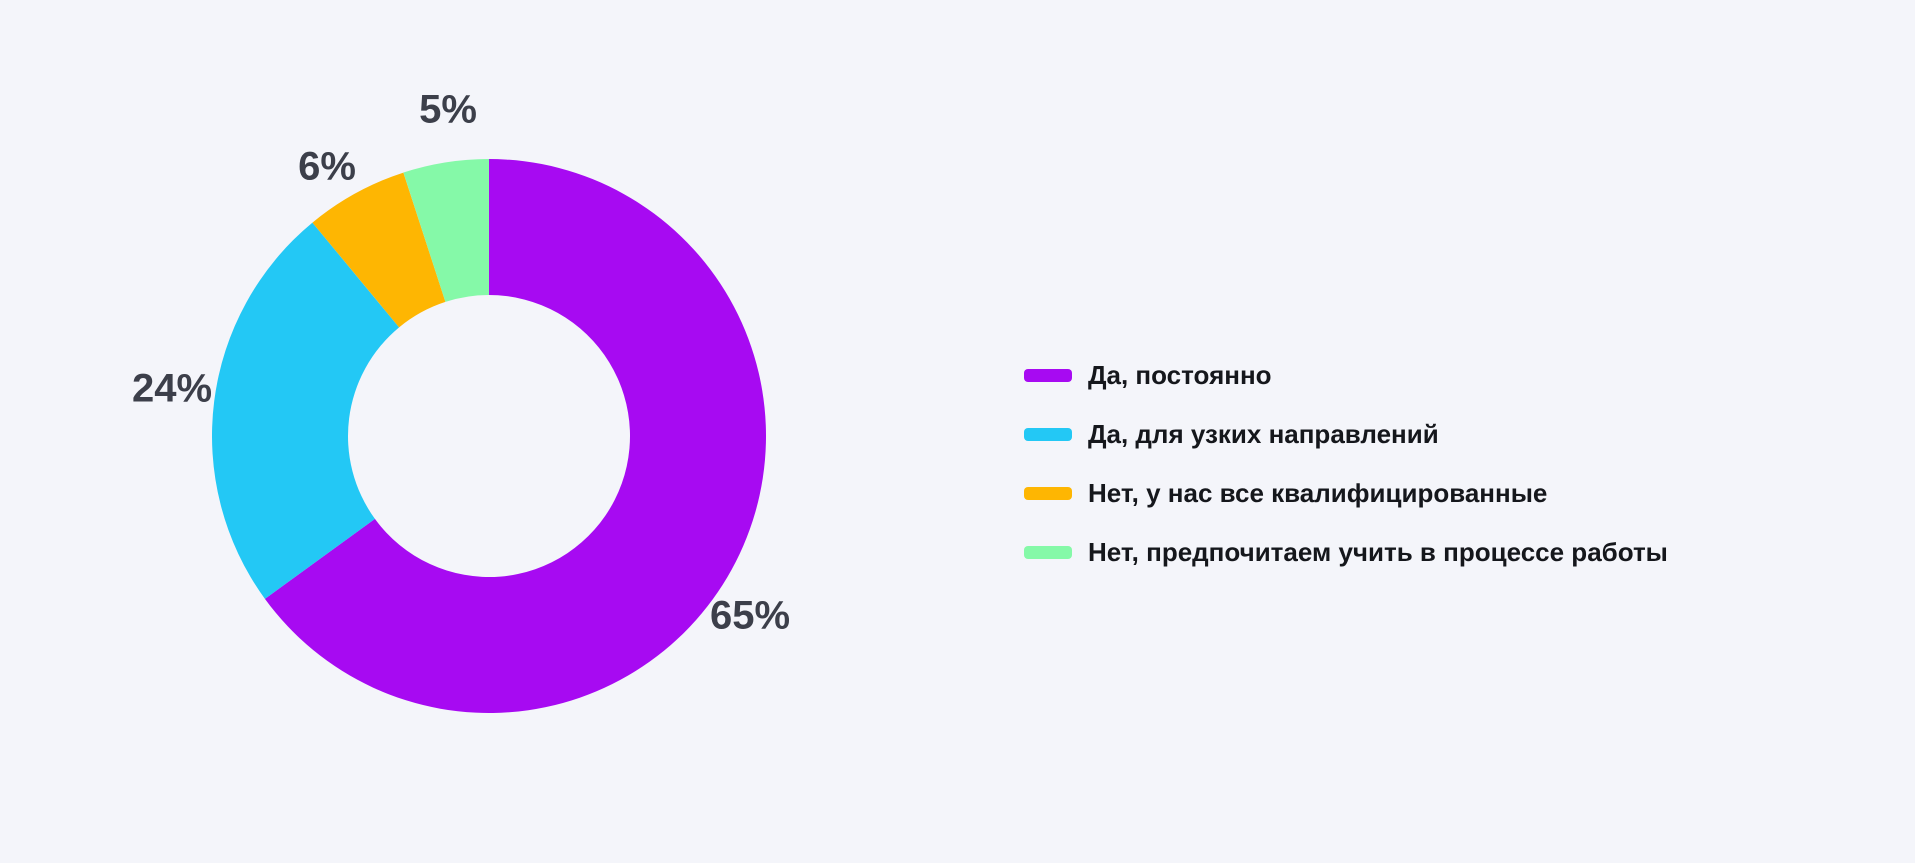 The height and width of the screenshot is (863, 1915). What do you see at coordinates (448, 109) in the screenshot?
I see `slice-label-5: 5%` at bounding box center [448, 109].